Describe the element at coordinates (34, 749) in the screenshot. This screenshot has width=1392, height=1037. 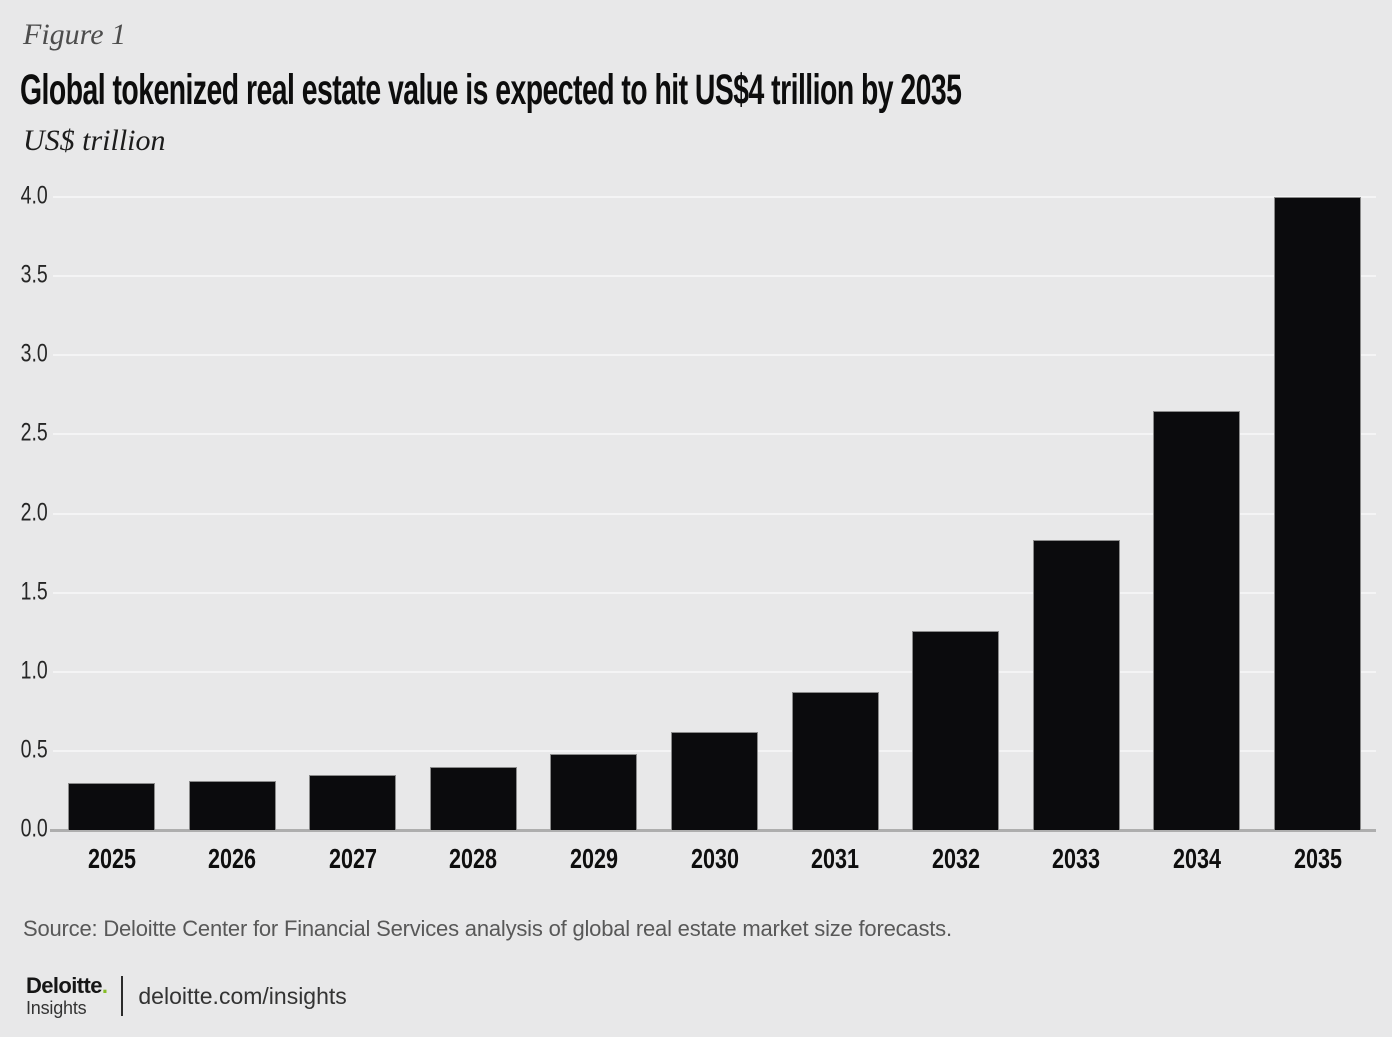
I see `y-tick-label-0.5: 0.5` at that location.